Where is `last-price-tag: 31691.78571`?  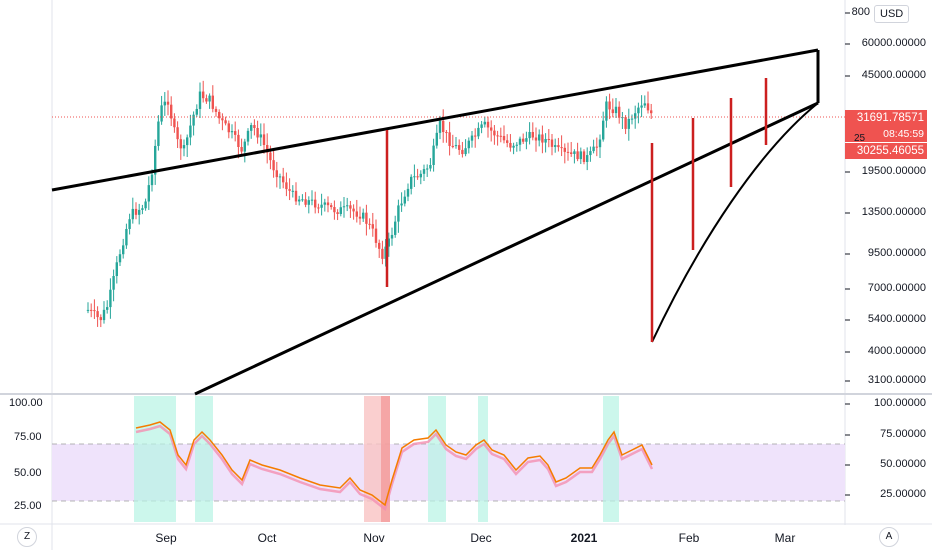
last-price-tag: 31691.78571 is located at coordinates (886, 118).